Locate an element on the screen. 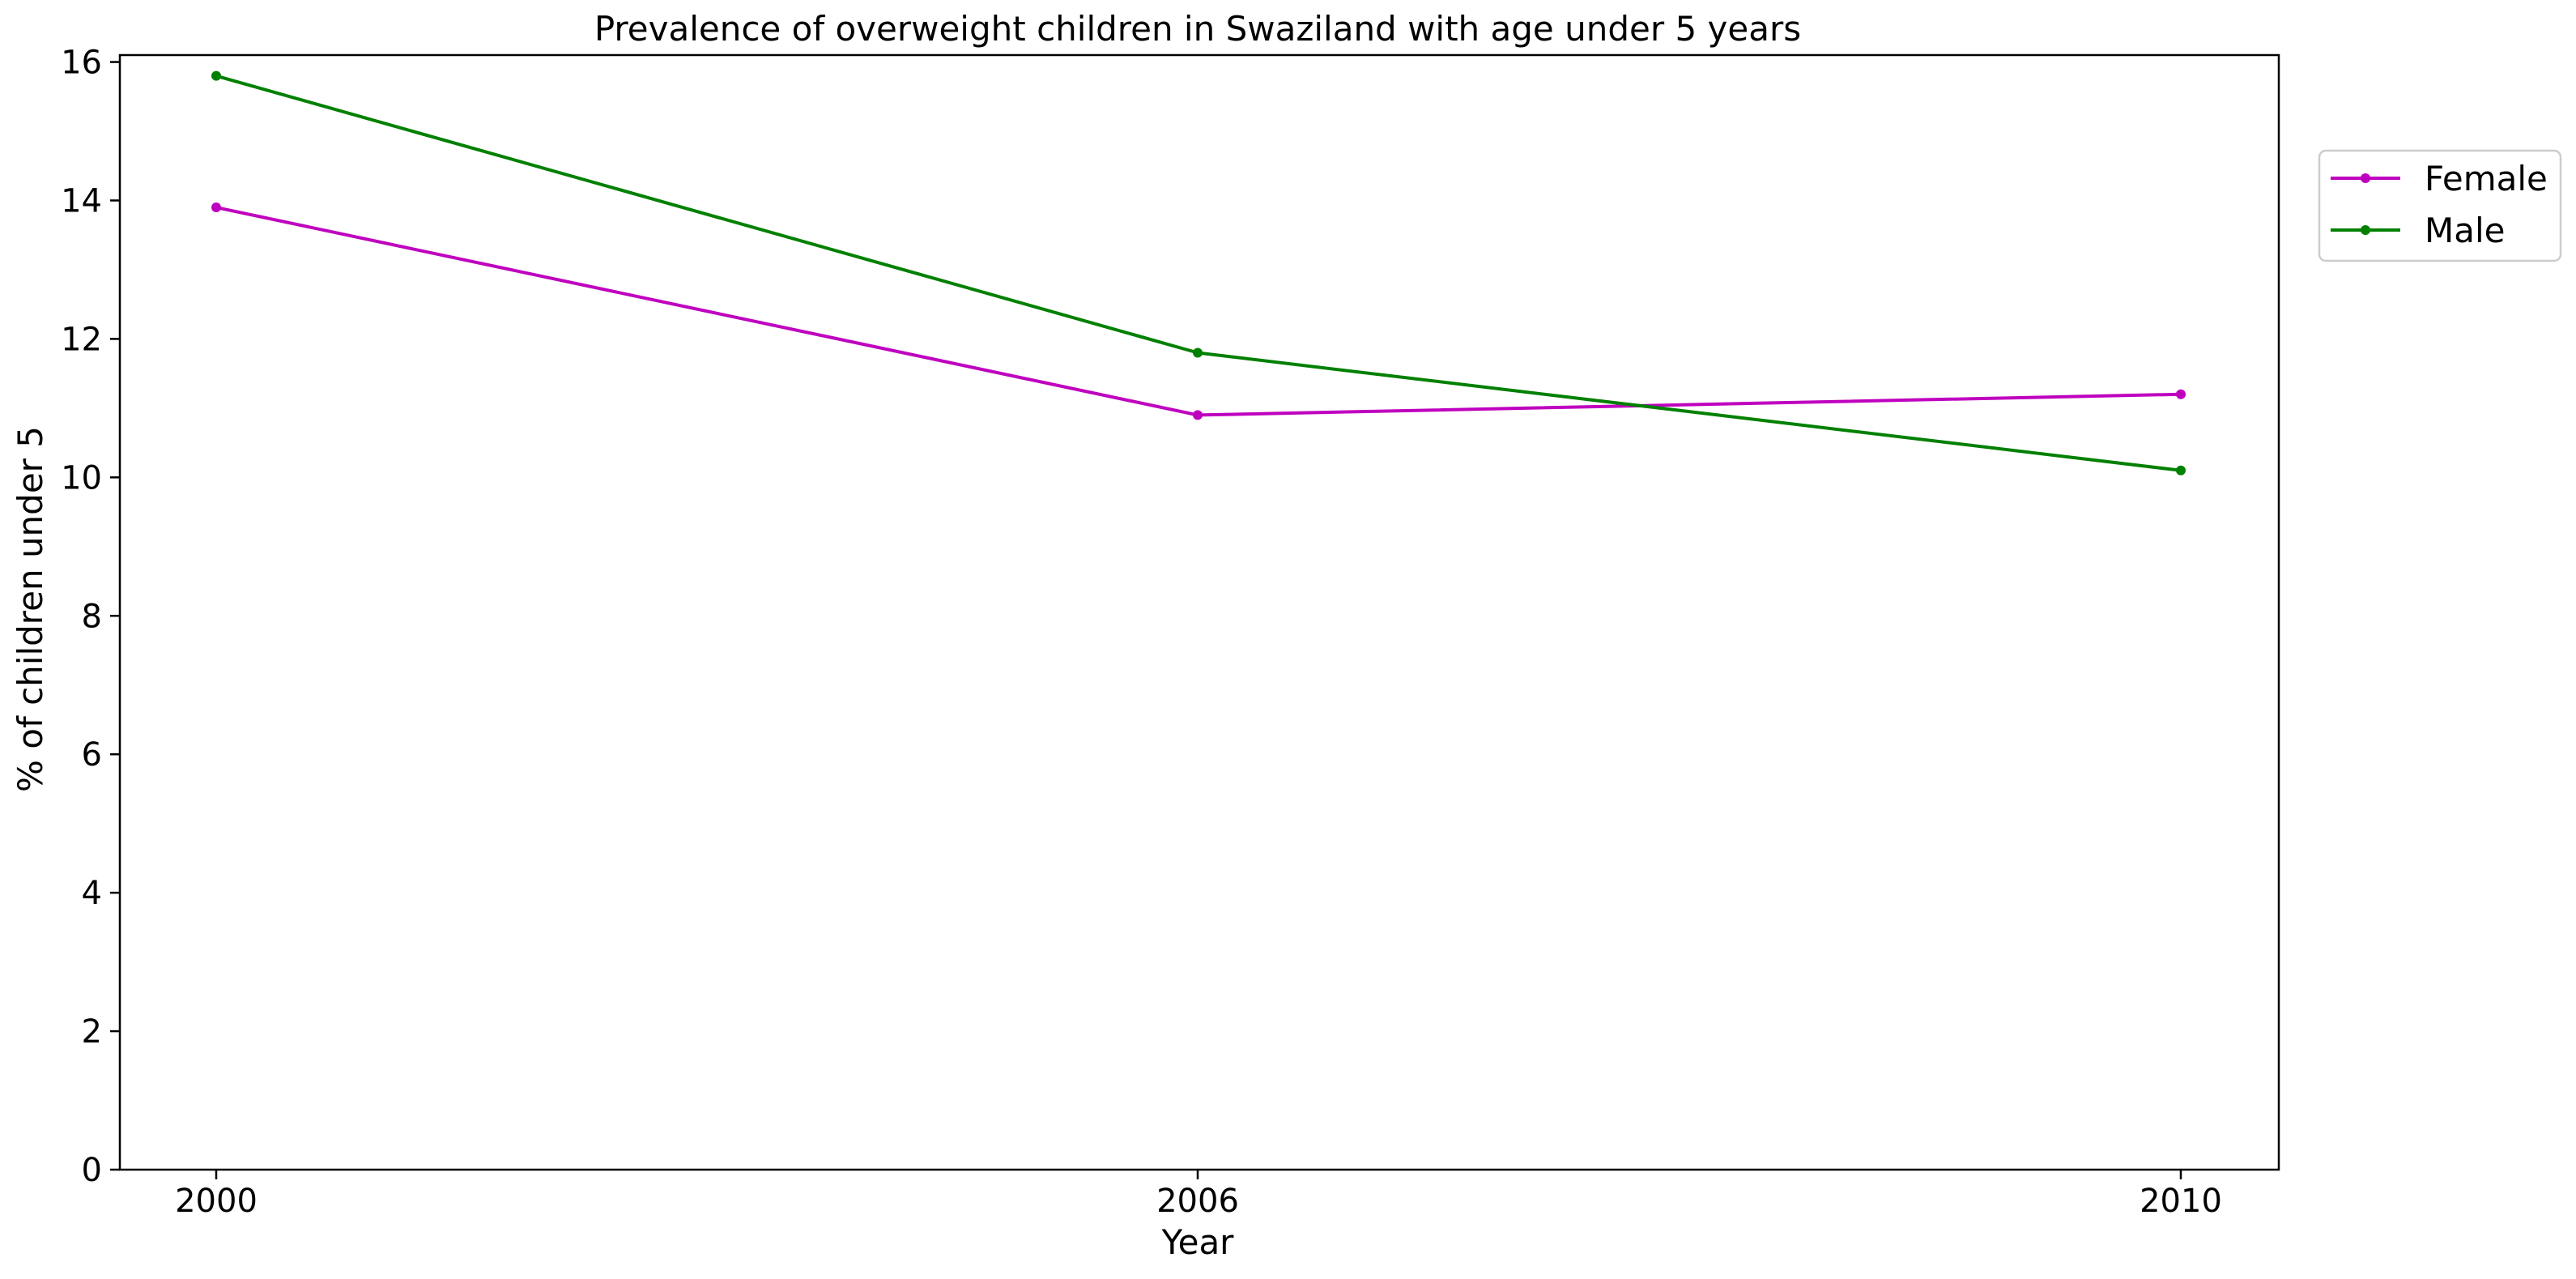 This screenshot has height=1279, width=2576. y-tick-label: 4 is located at coordinates (92, 893).